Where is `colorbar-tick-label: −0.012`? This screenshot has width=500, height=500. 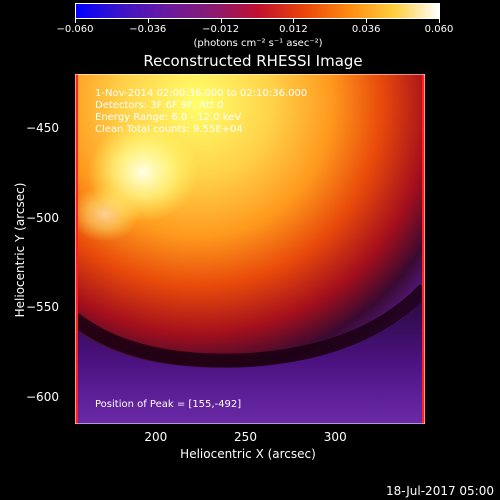
colorbar-tick-label: −0.012 is located at coordinates (221, 29).